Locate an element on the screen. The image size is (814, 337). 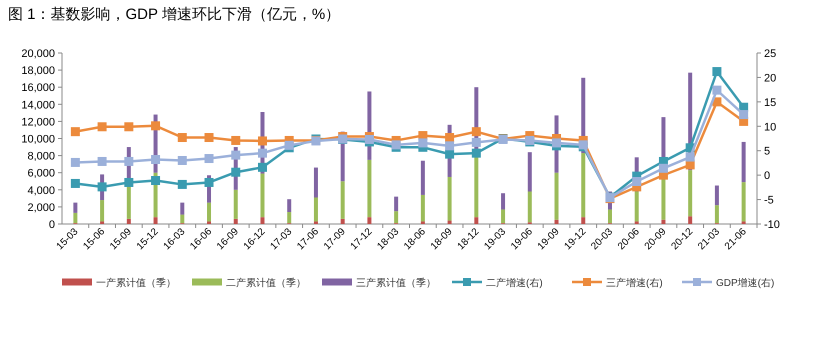
chart-title: 图 1：基数影响，GDP 增速环比下滑（亿元，%） is located at coordinates (174, 14).